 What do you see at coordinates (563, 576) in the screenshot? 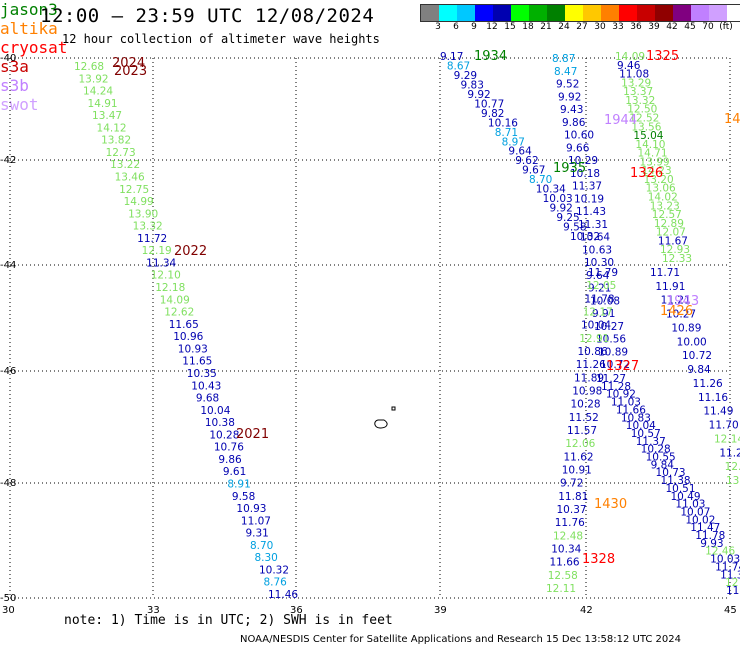
I see `wave-height-value: 12.58` at bounding box center [563, 576].